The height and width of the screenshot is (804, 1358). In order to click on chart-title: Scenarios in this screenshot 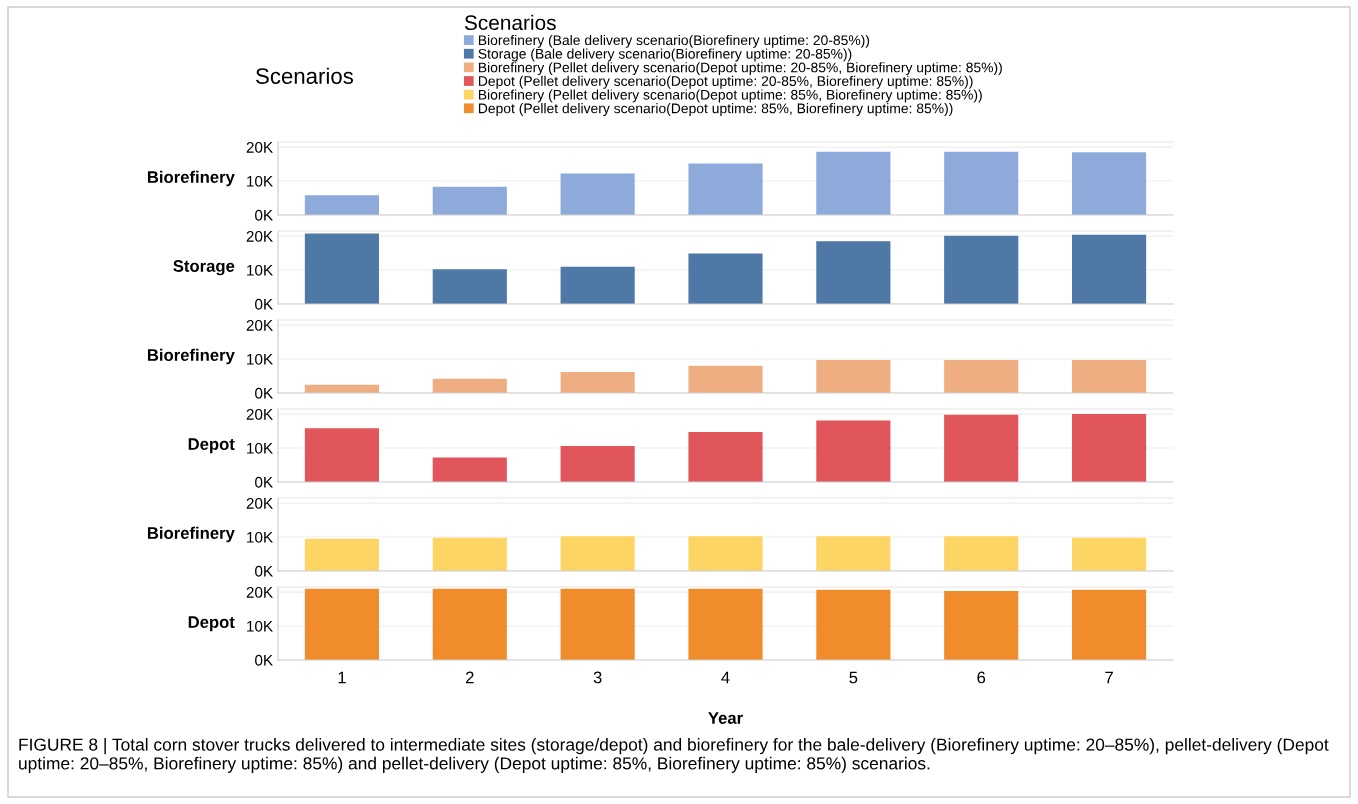, I will do `click(305, 75)`.